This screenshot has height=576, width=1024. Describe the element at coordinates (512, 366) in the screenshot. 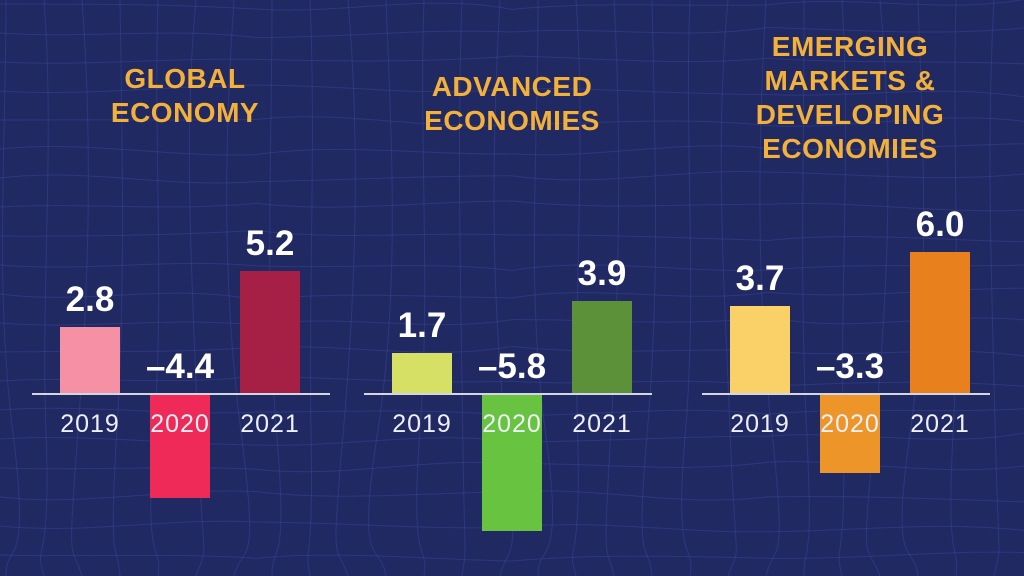

I see `value-label: –5.8` at that location.